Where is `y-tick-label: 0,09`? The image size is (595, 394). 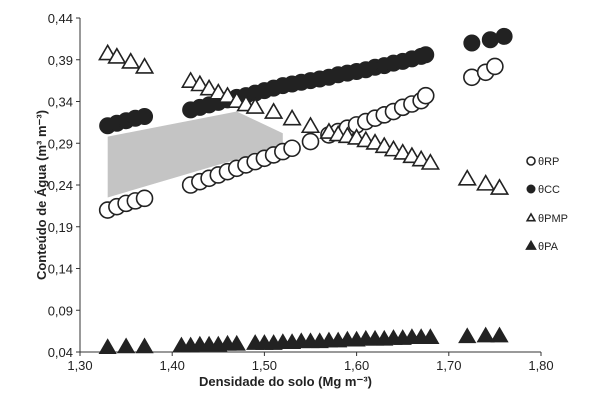 y-tick-label: 0,09 is located at coordinates (60, 310).